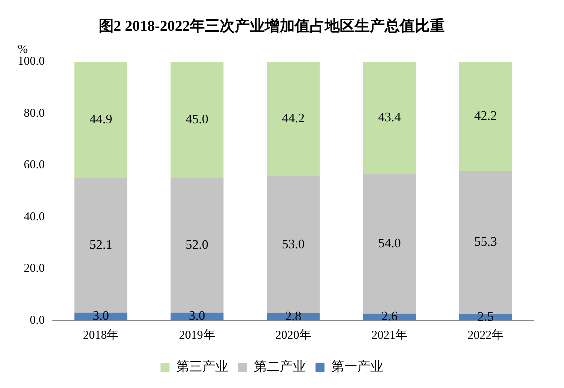 This screenshot has height=388, width=564. What do you see at coordinates (390, 316) in the screenshot?
I see `data-label: 2.6` at bounding box center [390, 316].